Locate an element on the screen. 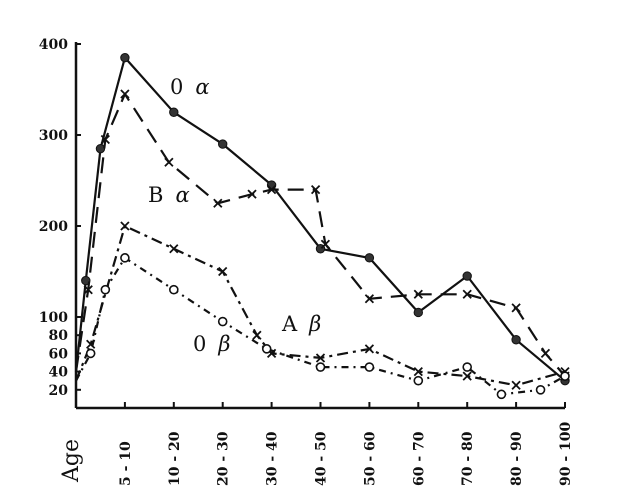 This screenshot has height=492, width=636. y-axis-ticks: 20 40 60 80 100 200 300 400 is located at coordinates (60, 218).